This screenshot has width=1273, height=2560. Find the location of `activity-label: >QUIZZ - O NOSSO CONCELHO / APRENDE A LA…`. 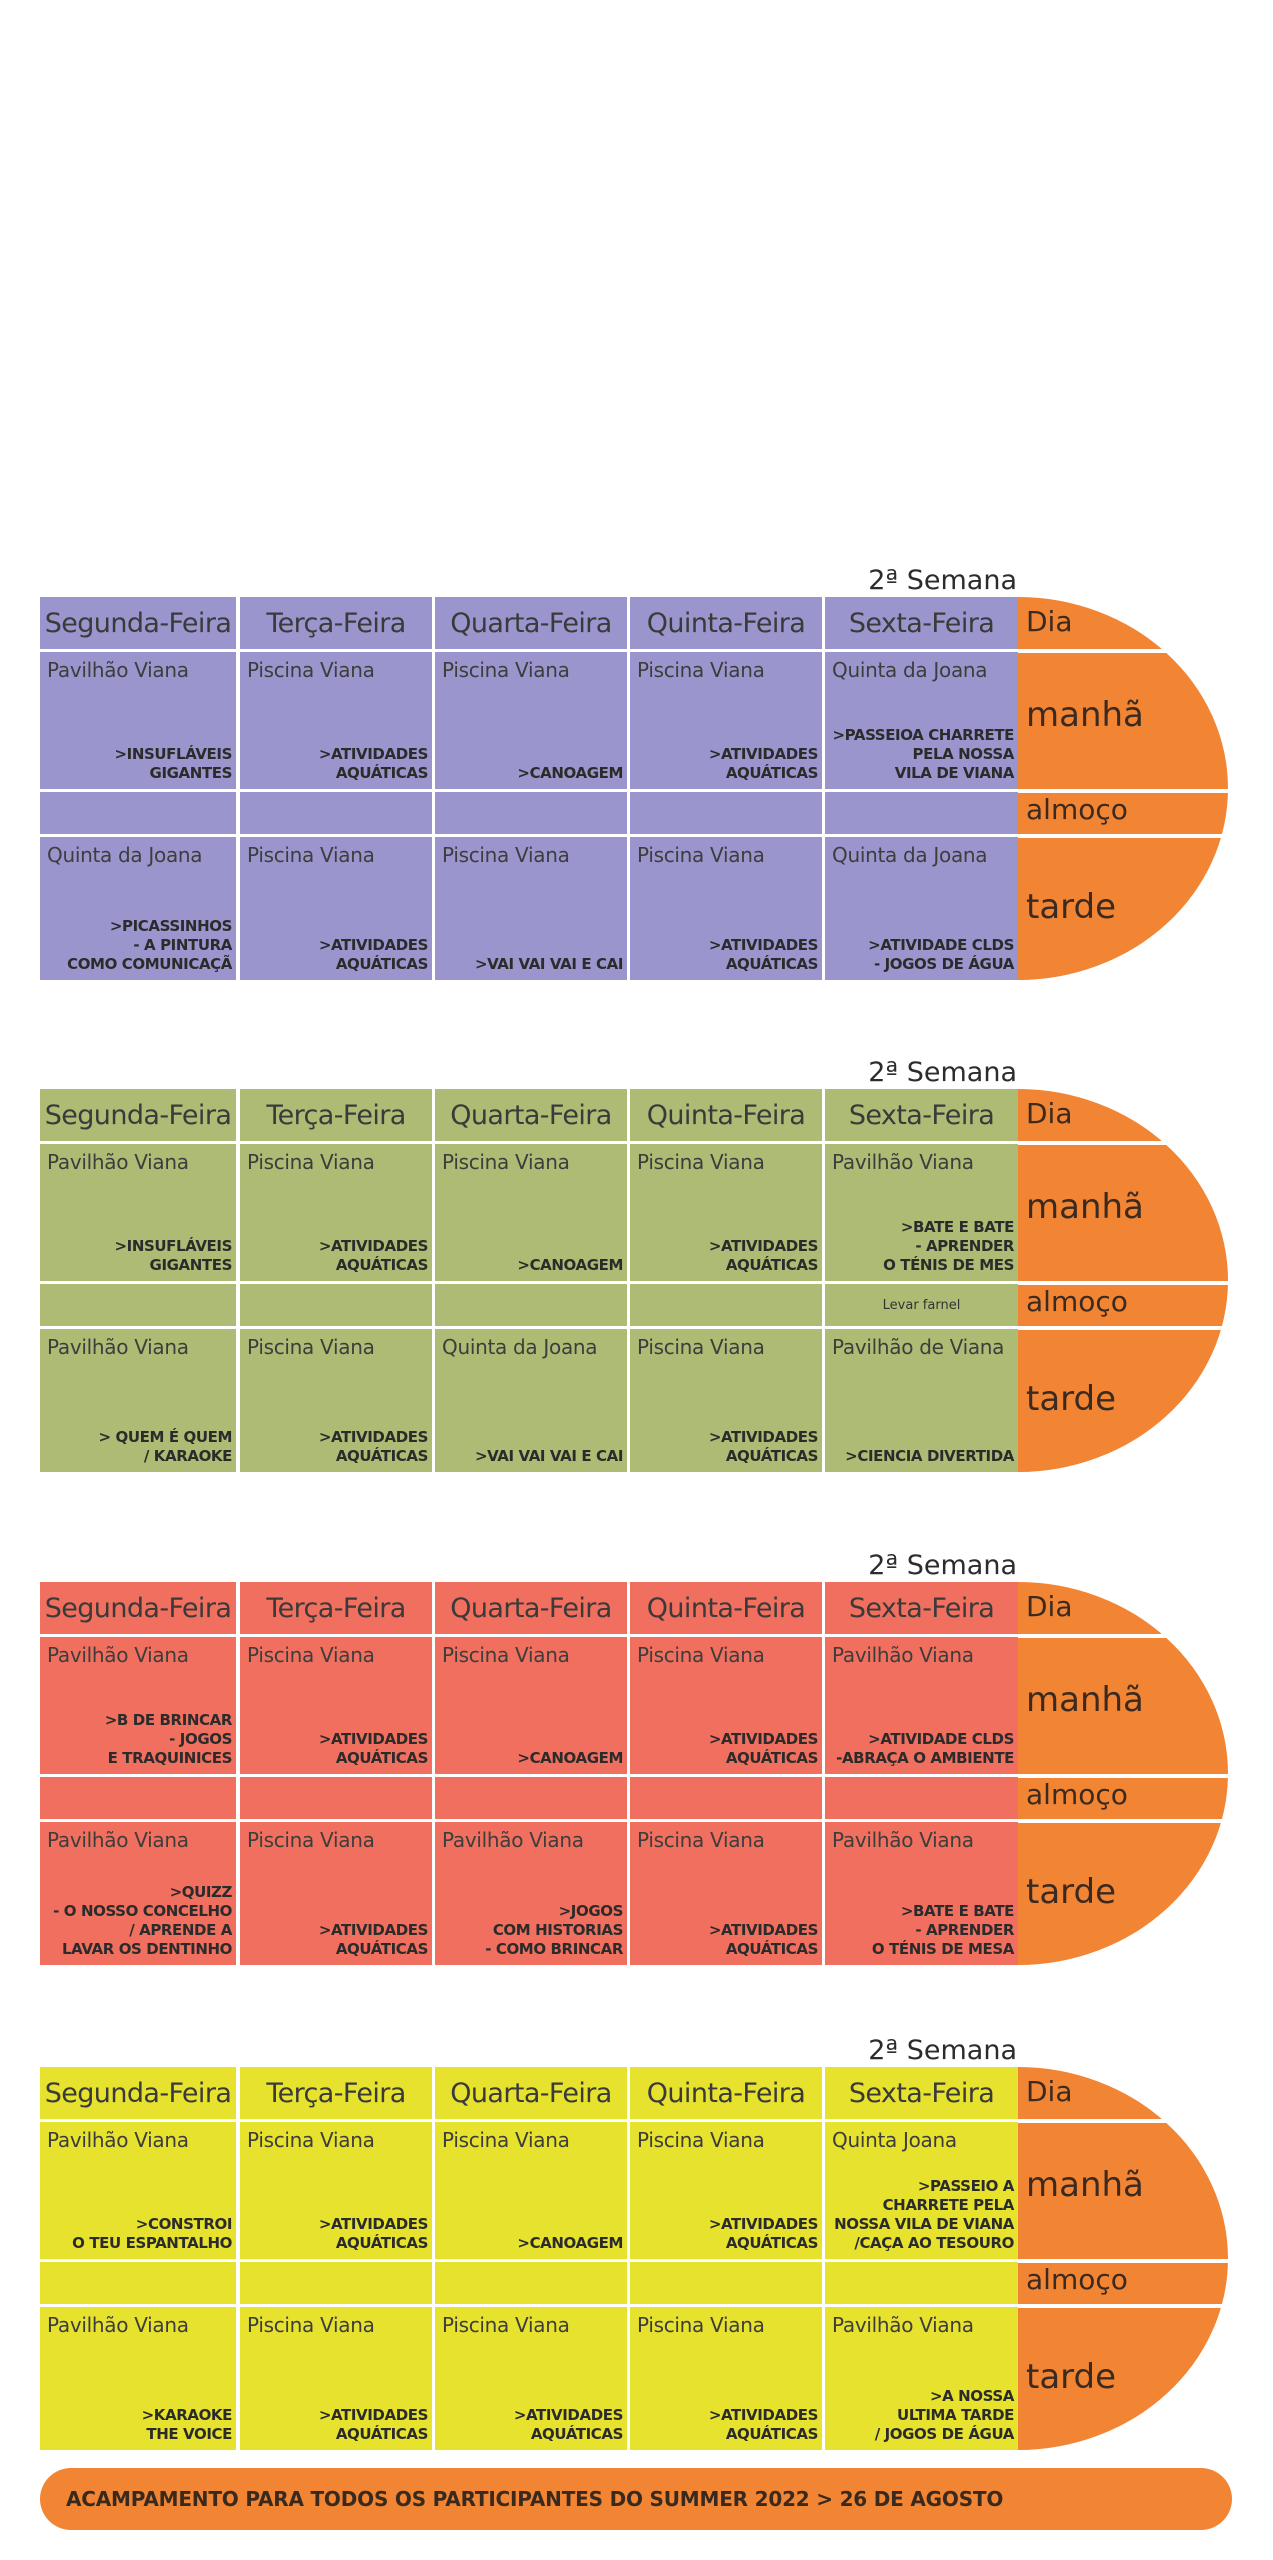

activity-label: >QUIZZ - O NOSSO CONCELHO / APRENDE A LA… is located at coordinates (142, 1920).